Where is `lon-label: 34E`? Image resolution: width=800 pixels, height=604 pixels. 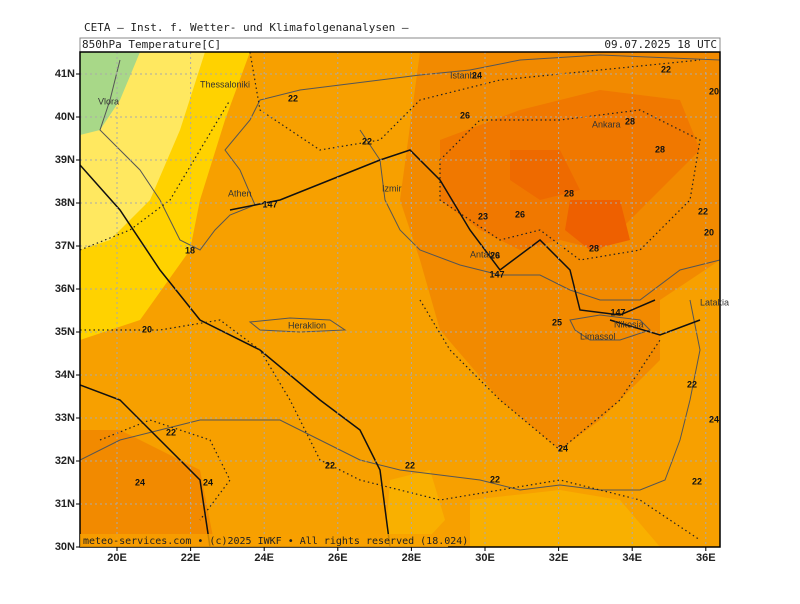
lon-label: 34E is located at coordinates (632, 558).